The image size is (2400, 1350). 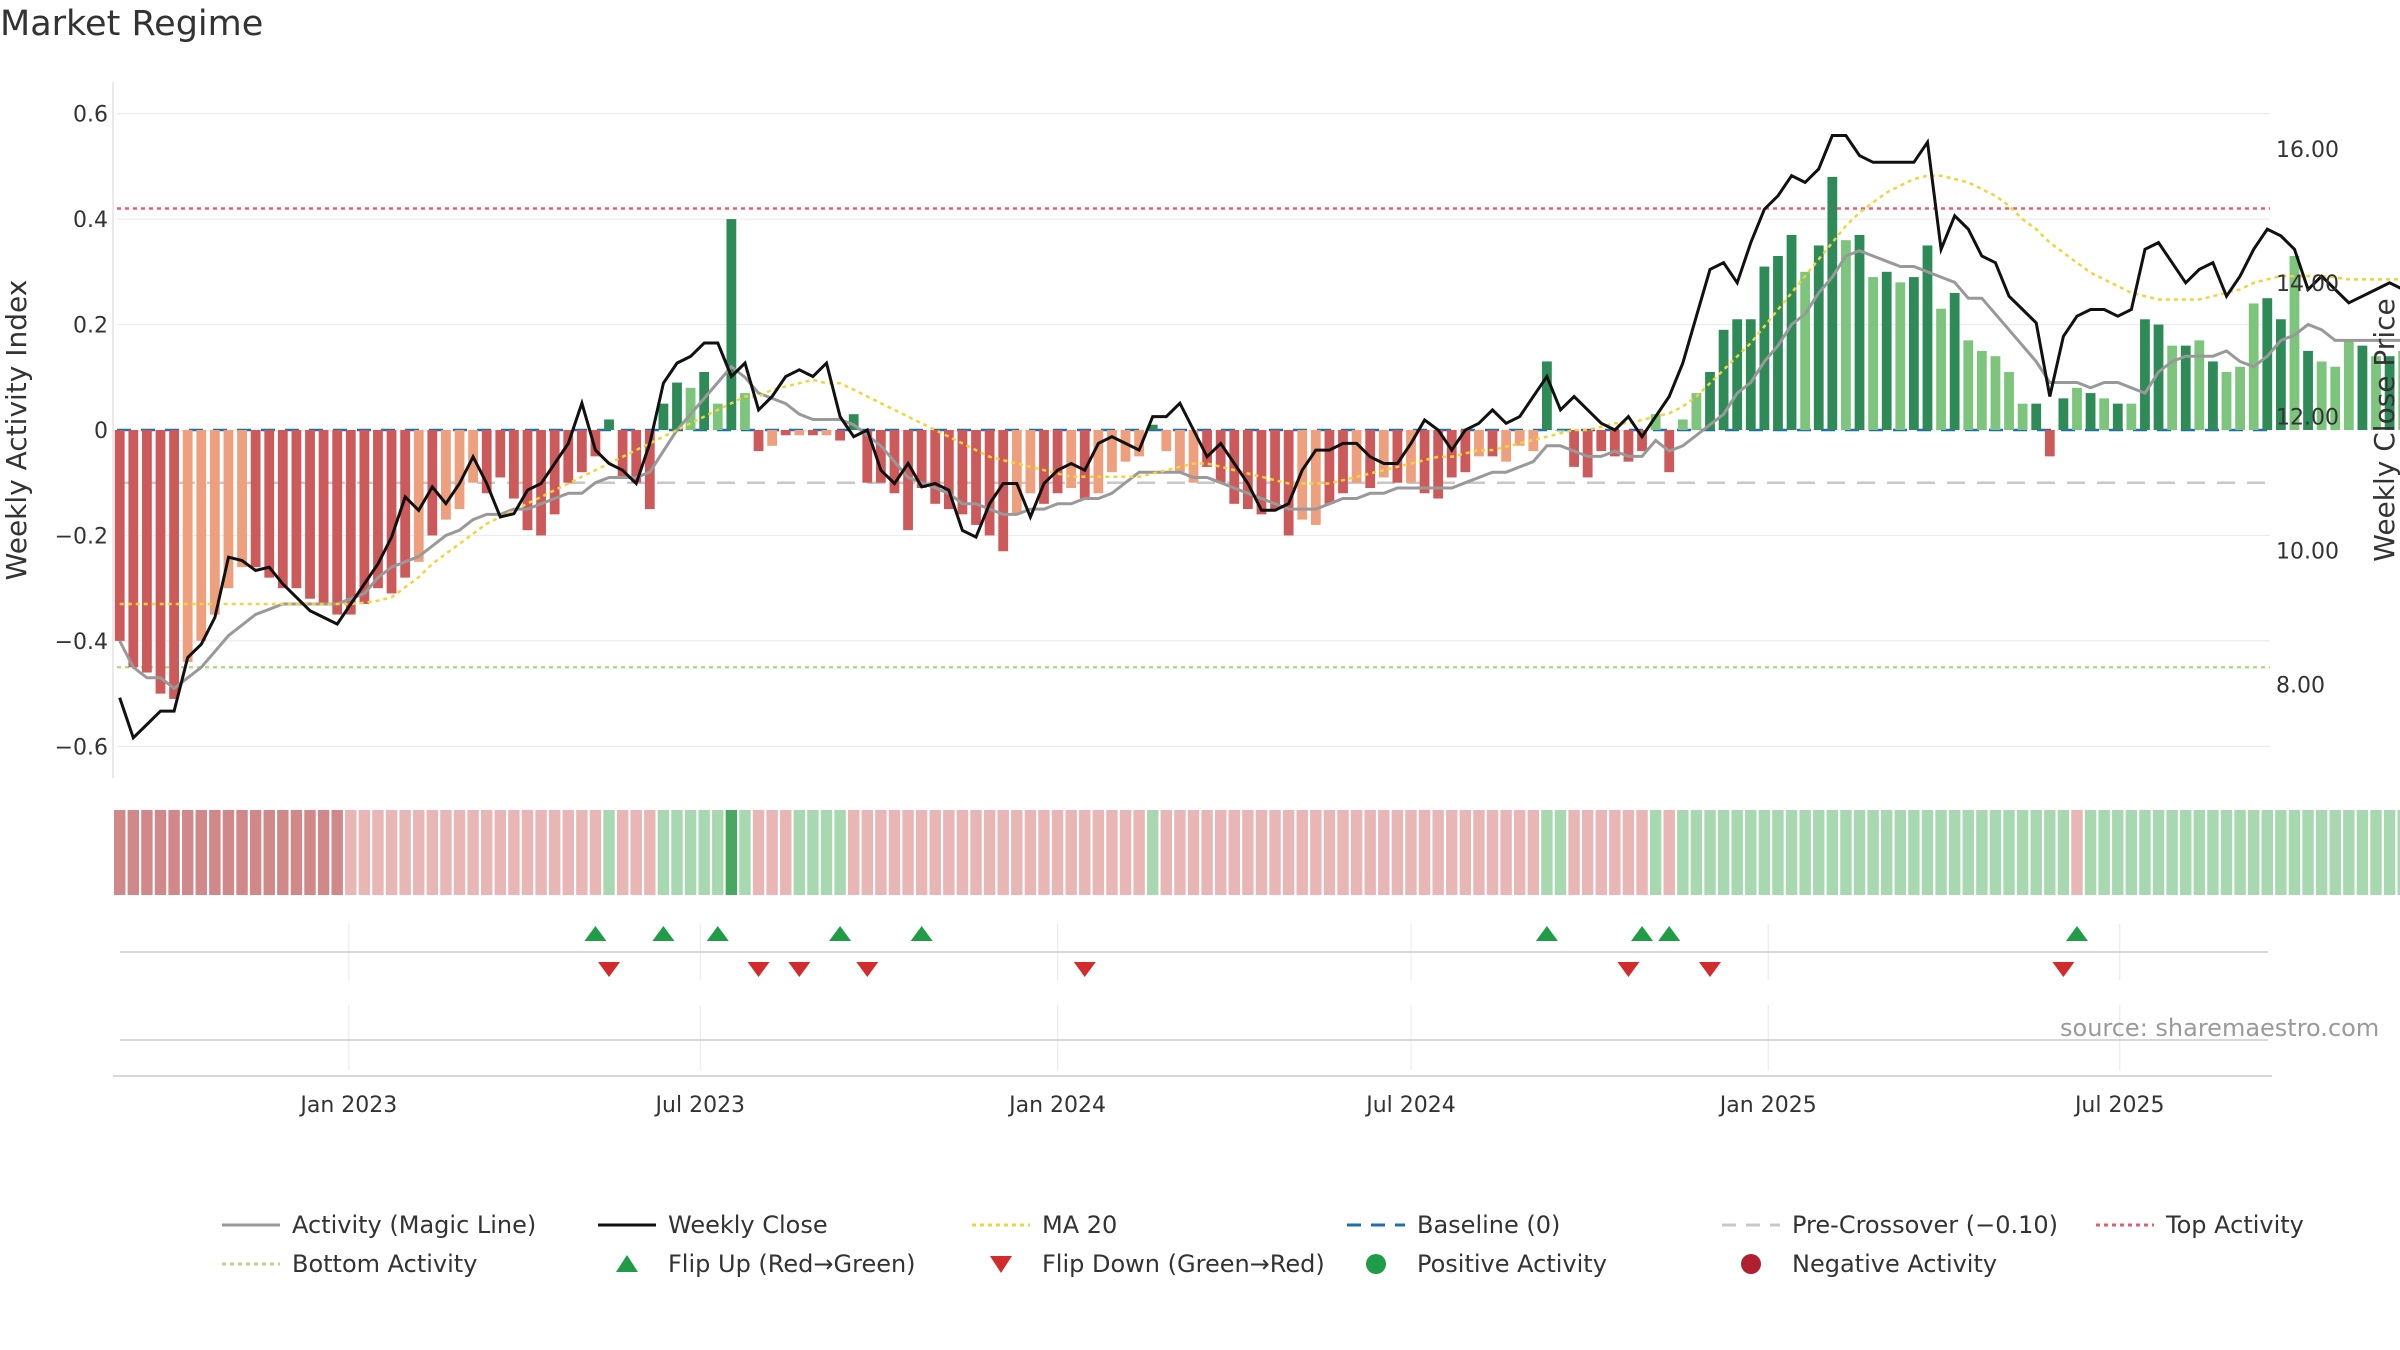 What do you see at coordinates (384, 1264) in the screenshot?
I see `legend-label: Bottom Activity` at bounding box center [384, 1264].